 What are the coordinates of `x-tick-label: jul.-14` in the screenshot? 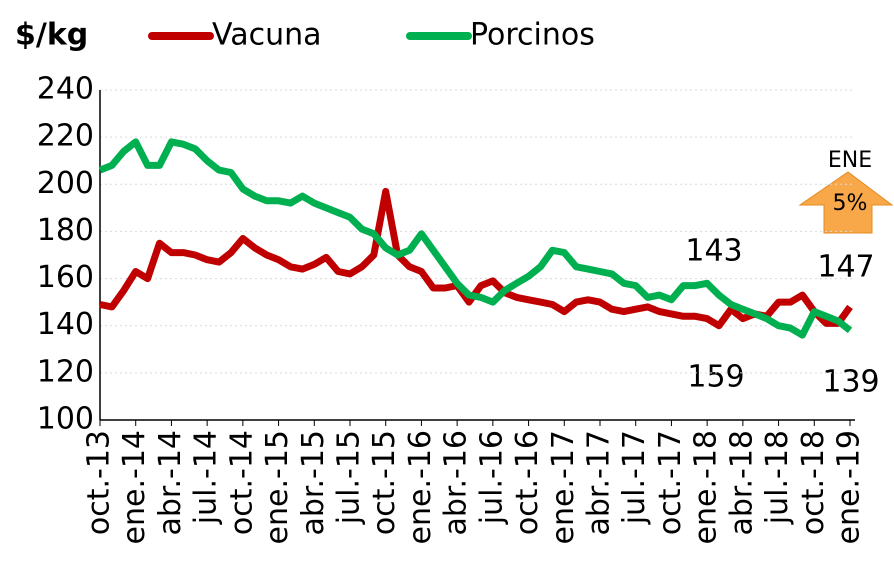 It's located at (206, 477).